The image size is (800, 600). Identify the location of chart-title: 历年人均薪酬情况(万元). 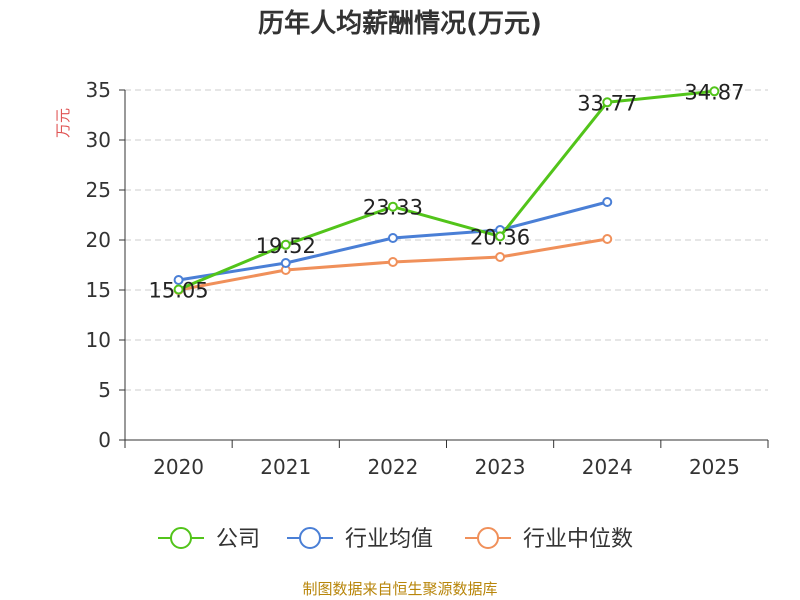
(400, 24).